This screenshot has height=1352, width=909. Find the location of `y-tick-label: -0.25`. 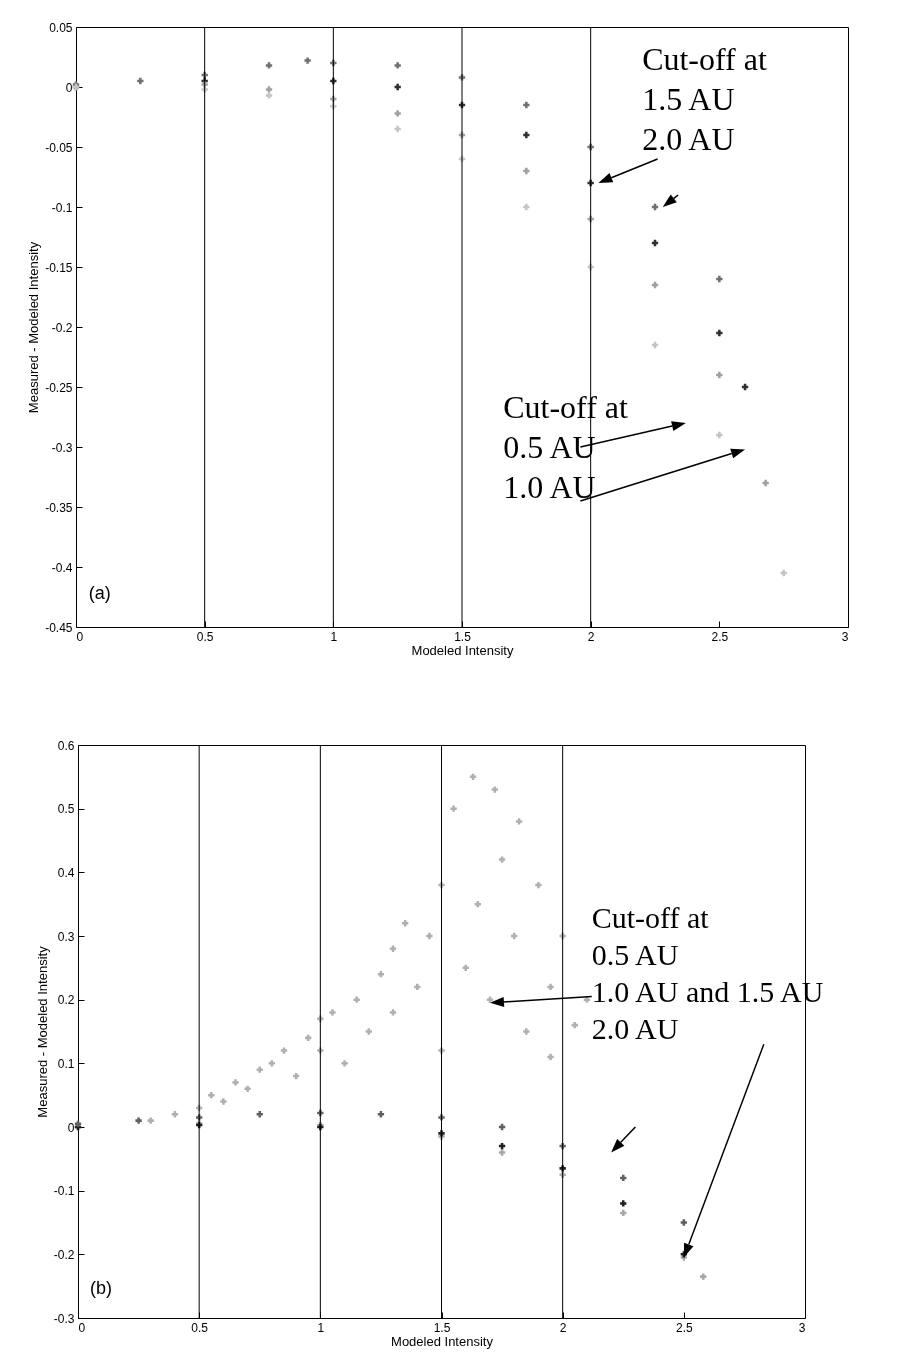

y-tick-label: -0.25 is located at coordinates (59, 387).